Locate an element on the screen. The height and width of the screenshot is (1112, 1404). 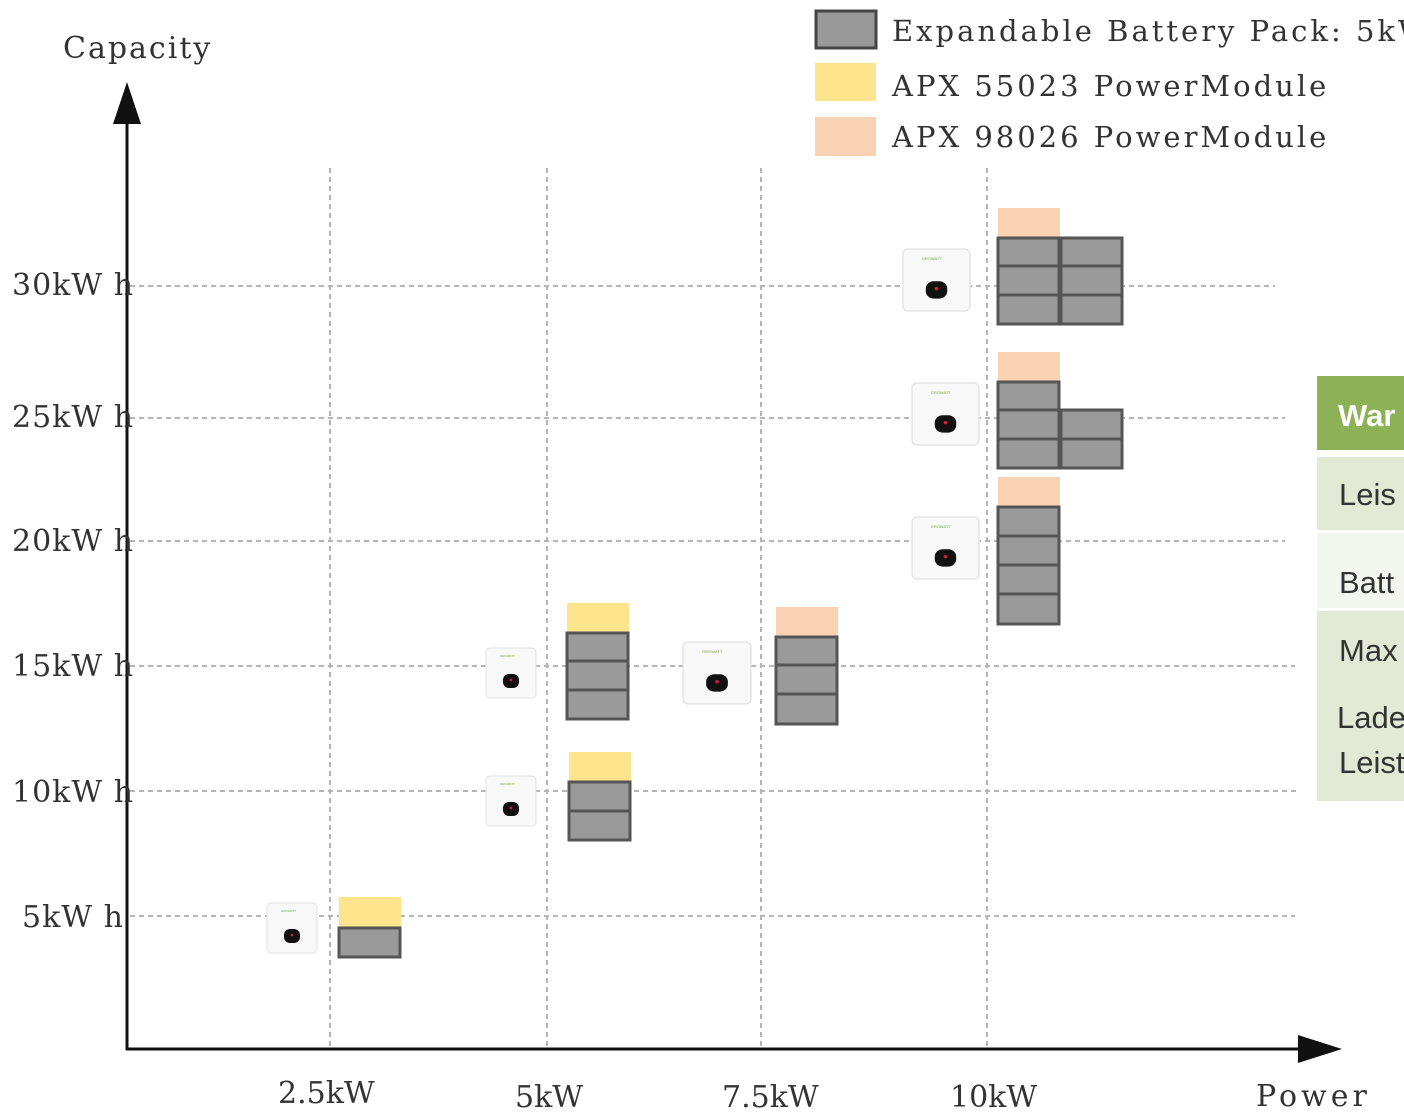
side-table: War Leis Batt Max Lade Leist is located at coordinates (1360, 588).